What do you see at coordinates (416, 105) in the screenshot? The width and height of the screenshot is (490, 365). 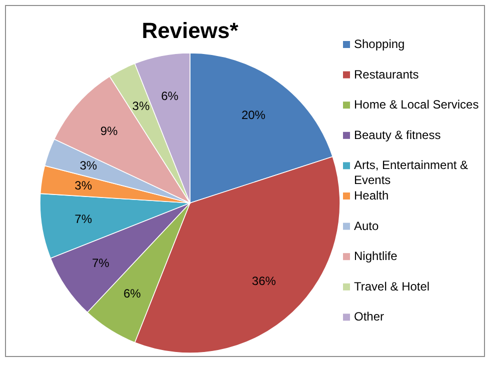 I see `legend-label: Home & Local Services` at bounding box center [416, 105].